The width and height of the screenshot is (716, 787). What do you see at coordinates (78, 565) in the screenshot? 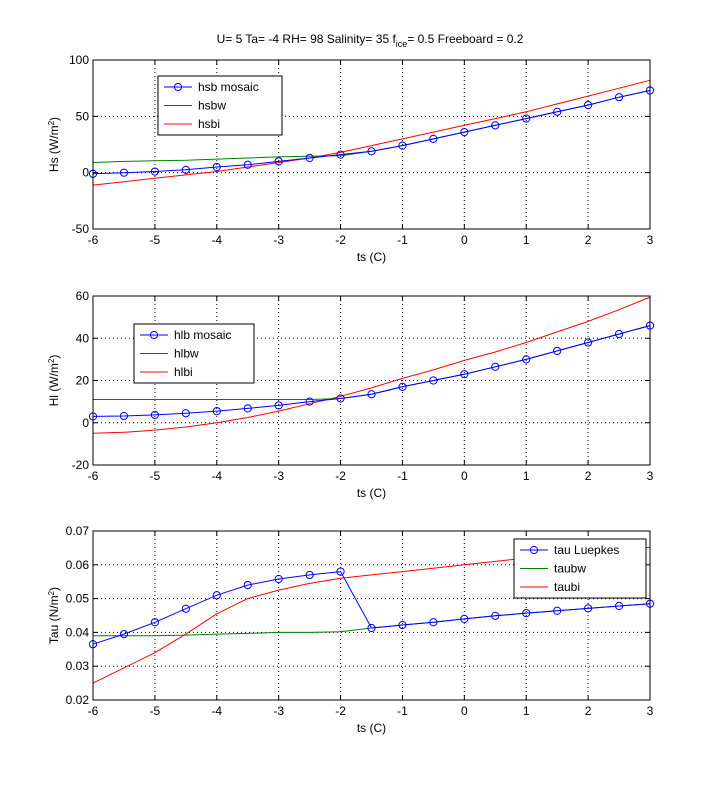
I see `chart-tau-ytick-label: 0.06` at bounding box center [78, 565].